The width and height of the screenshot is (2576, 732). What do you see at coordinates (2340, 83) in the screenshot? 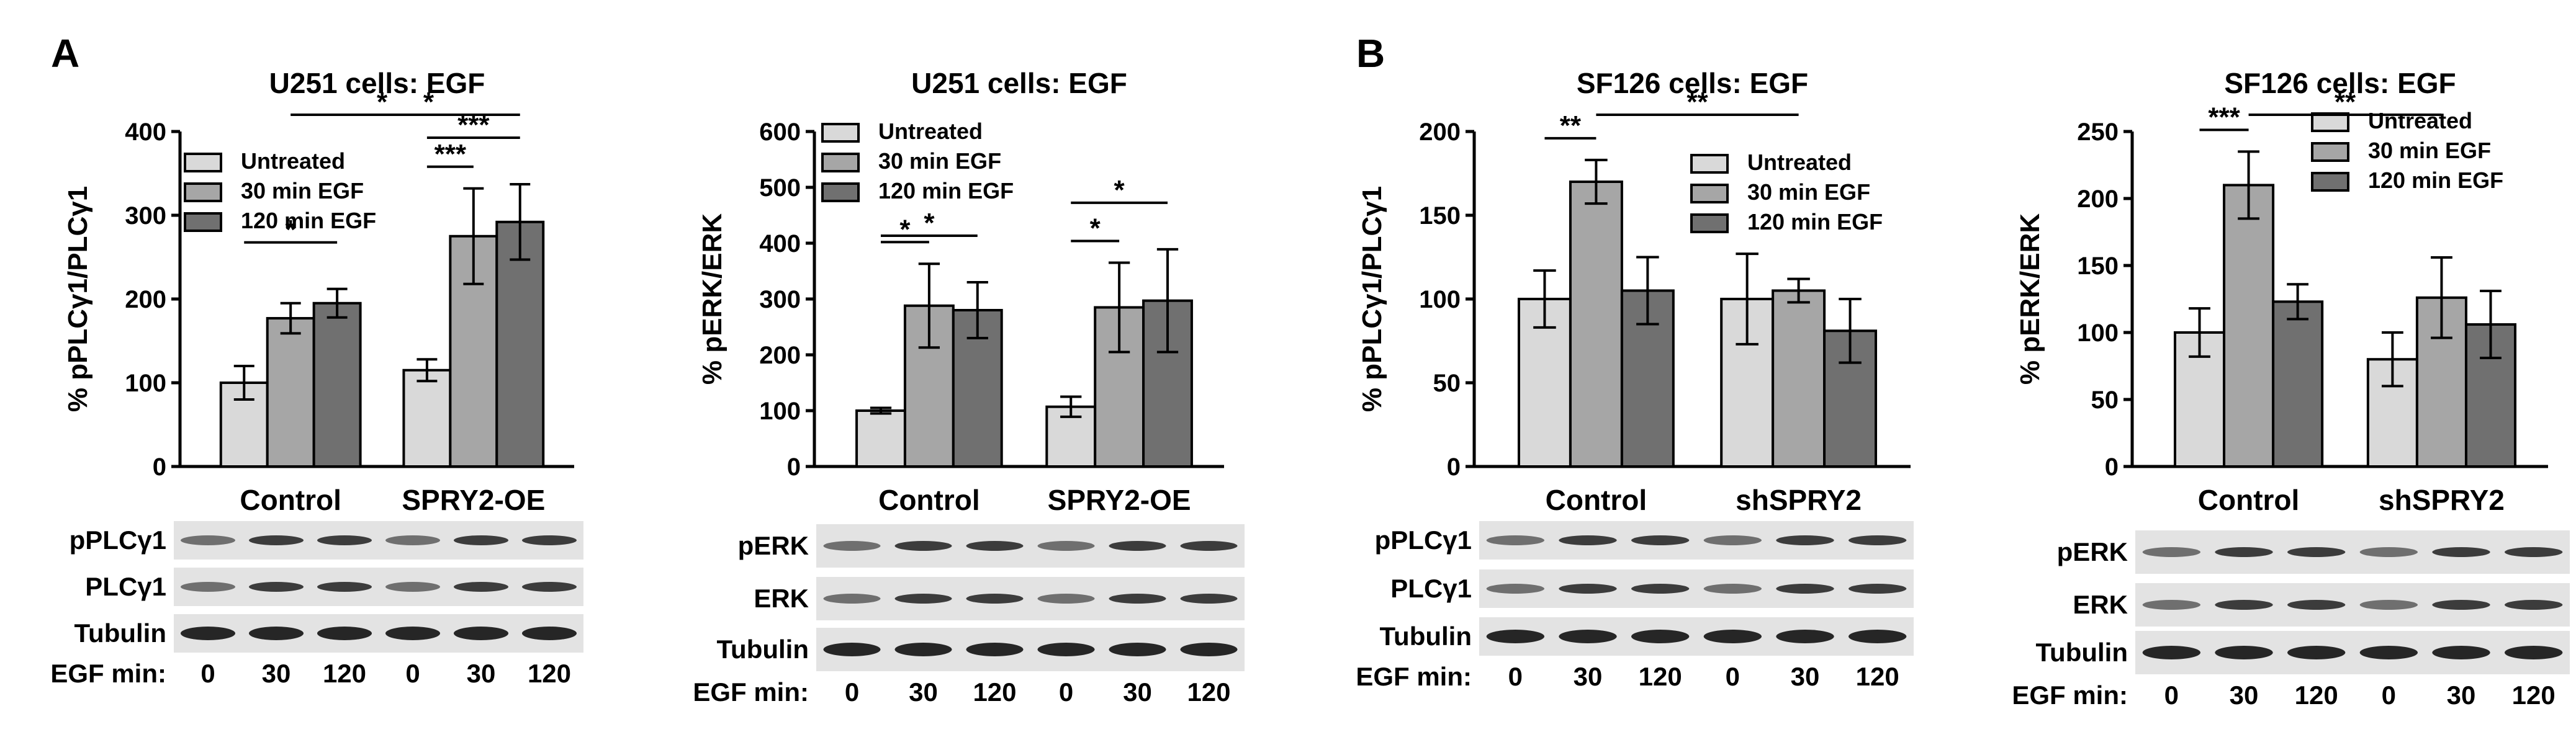
I see `chart-title: SF126 cells: EGF` at bounding box center [2340, 83].